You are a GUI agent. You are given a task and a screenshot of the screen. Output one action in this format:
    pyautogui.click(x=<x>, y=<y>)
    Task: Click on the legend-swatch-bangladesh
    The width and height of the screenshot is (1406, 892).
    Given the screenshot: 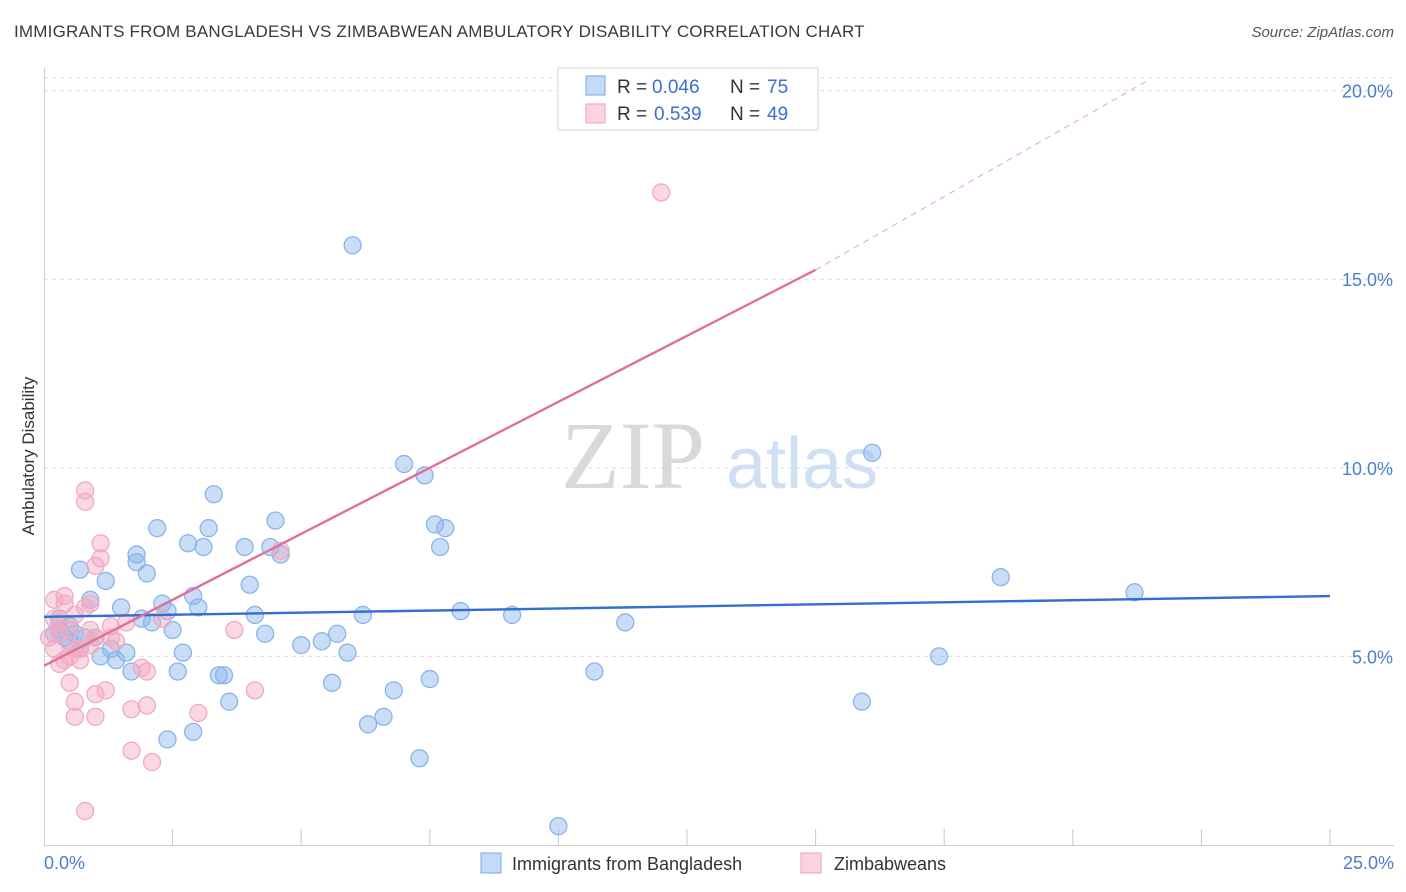 What is the action you would take?
    pyautogui.click(x=595, y=85)
    